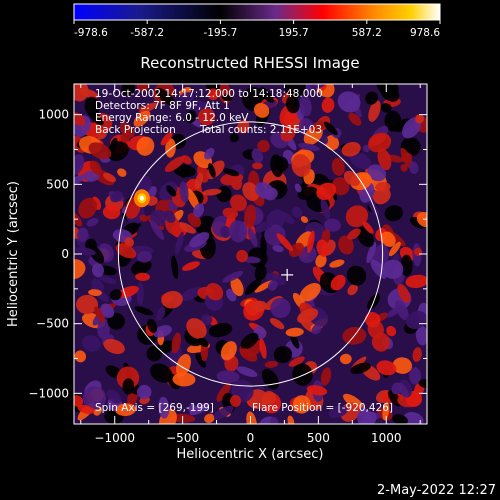 The height and width of the screenshot is (500, 500). What do you see at coordinates (91, 33) in the screenshot?
I see `colorbar-tick-label: -978.6` at bounding box center [91, 33].